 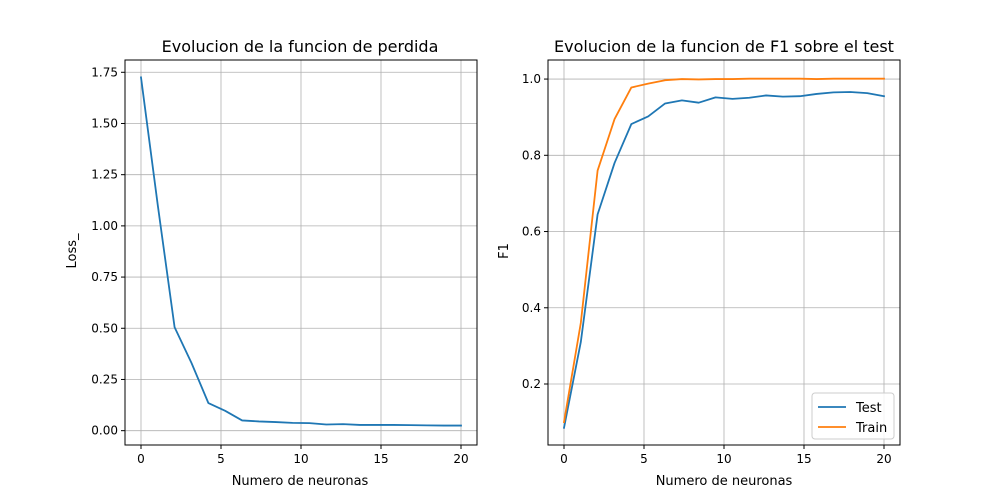 What do you see at coordinates (104, 226) in the screenshot?
I see `loss-y-tick-label: 1.00` at bounding box center [104, 226].